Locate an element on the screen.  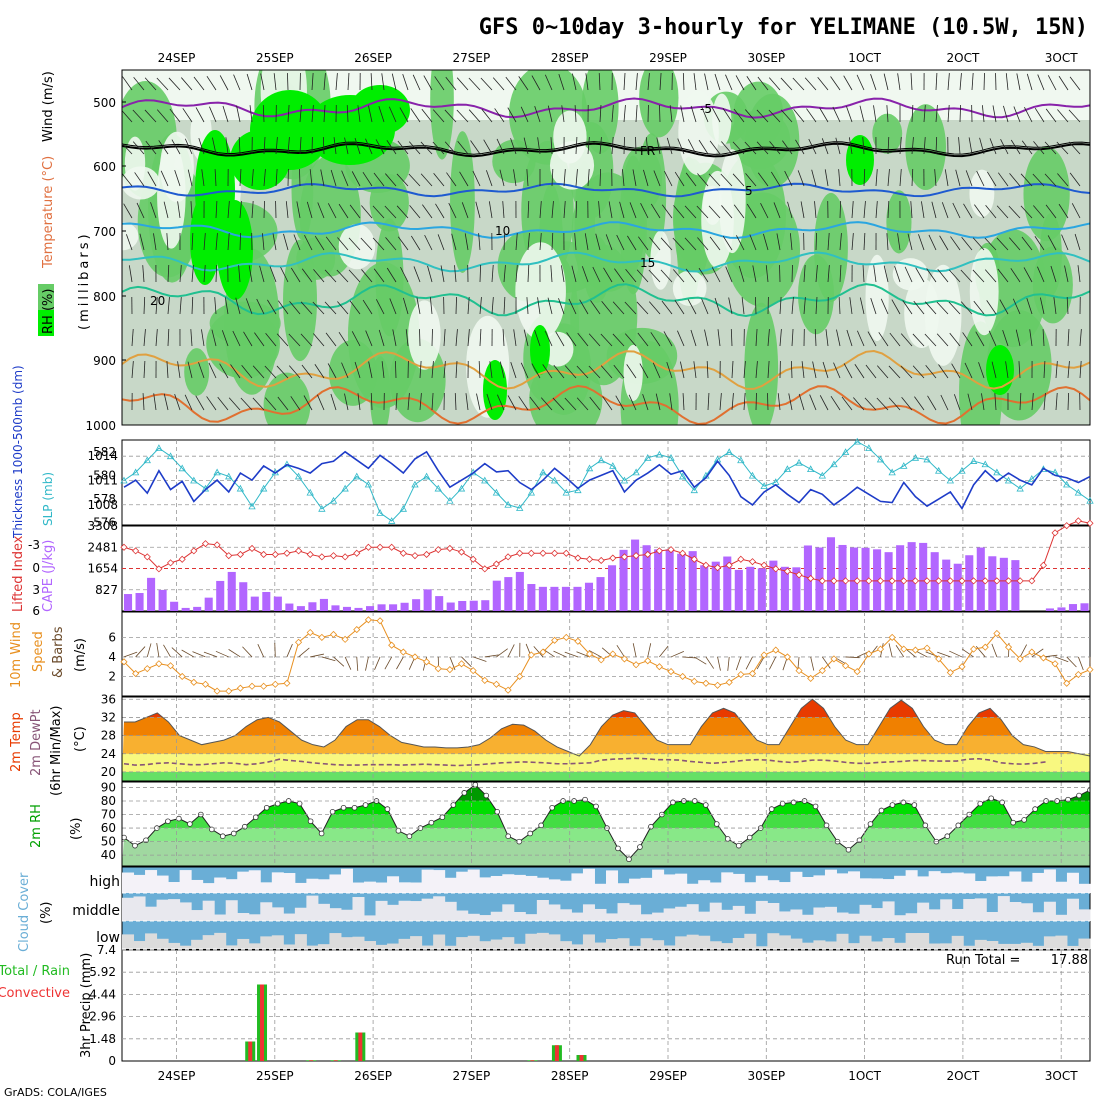
y-tick-label: 80 is located at coordinates (108, 801).